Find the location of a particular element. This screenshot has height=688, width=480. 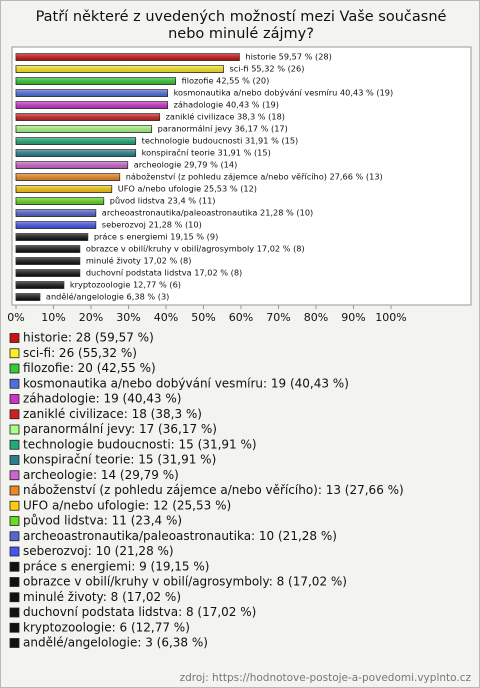

x-tick-label: 80% is located at coordinates (316, 317).